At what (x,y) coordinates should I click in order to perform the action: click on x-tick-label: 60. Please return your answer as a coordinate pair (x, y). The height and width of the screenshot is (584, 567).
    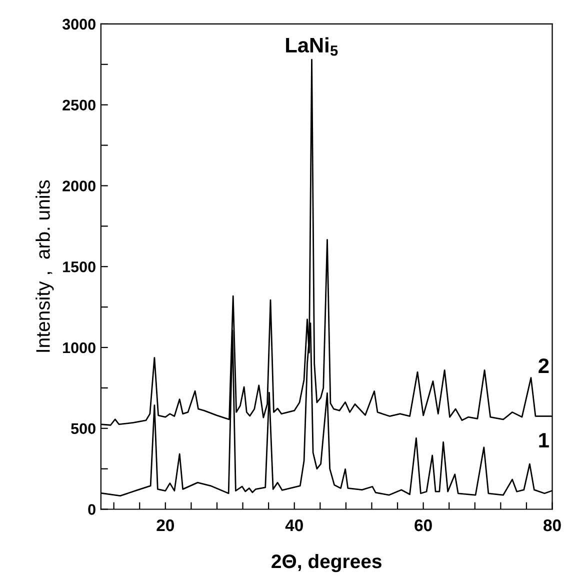
    Looking at the image, I should click on (423, 525).